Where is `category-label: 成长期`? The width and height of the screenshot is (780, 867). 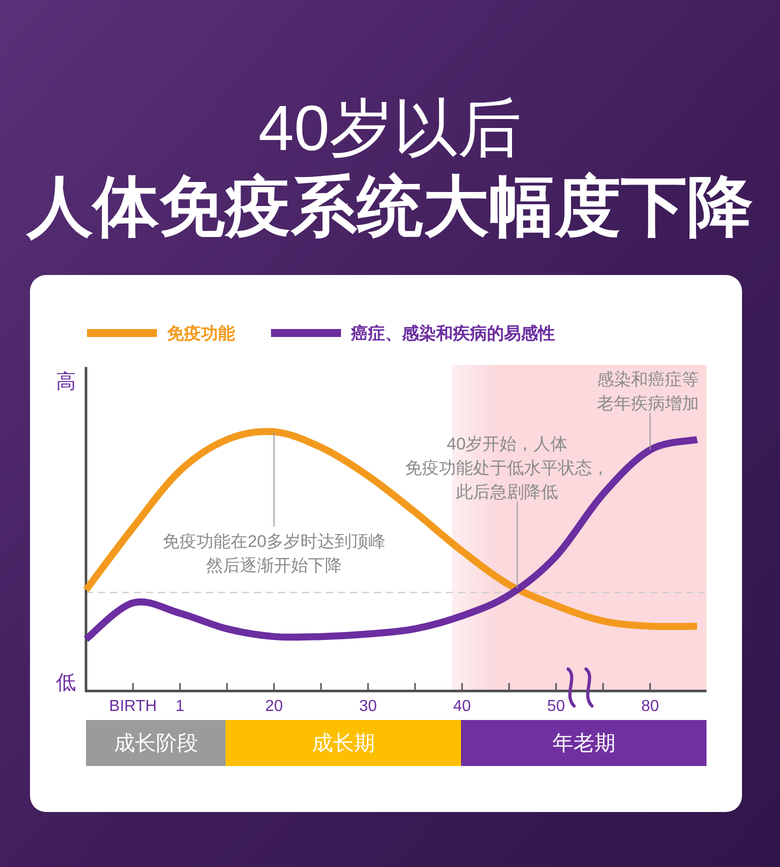 category-label: 成长期 is located at coordinates (343, 743).